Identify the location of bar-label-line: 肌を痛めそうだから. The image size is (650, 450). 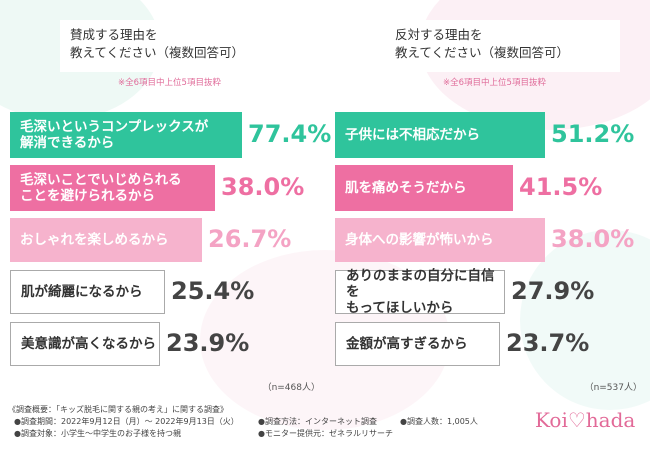
(406, 188).